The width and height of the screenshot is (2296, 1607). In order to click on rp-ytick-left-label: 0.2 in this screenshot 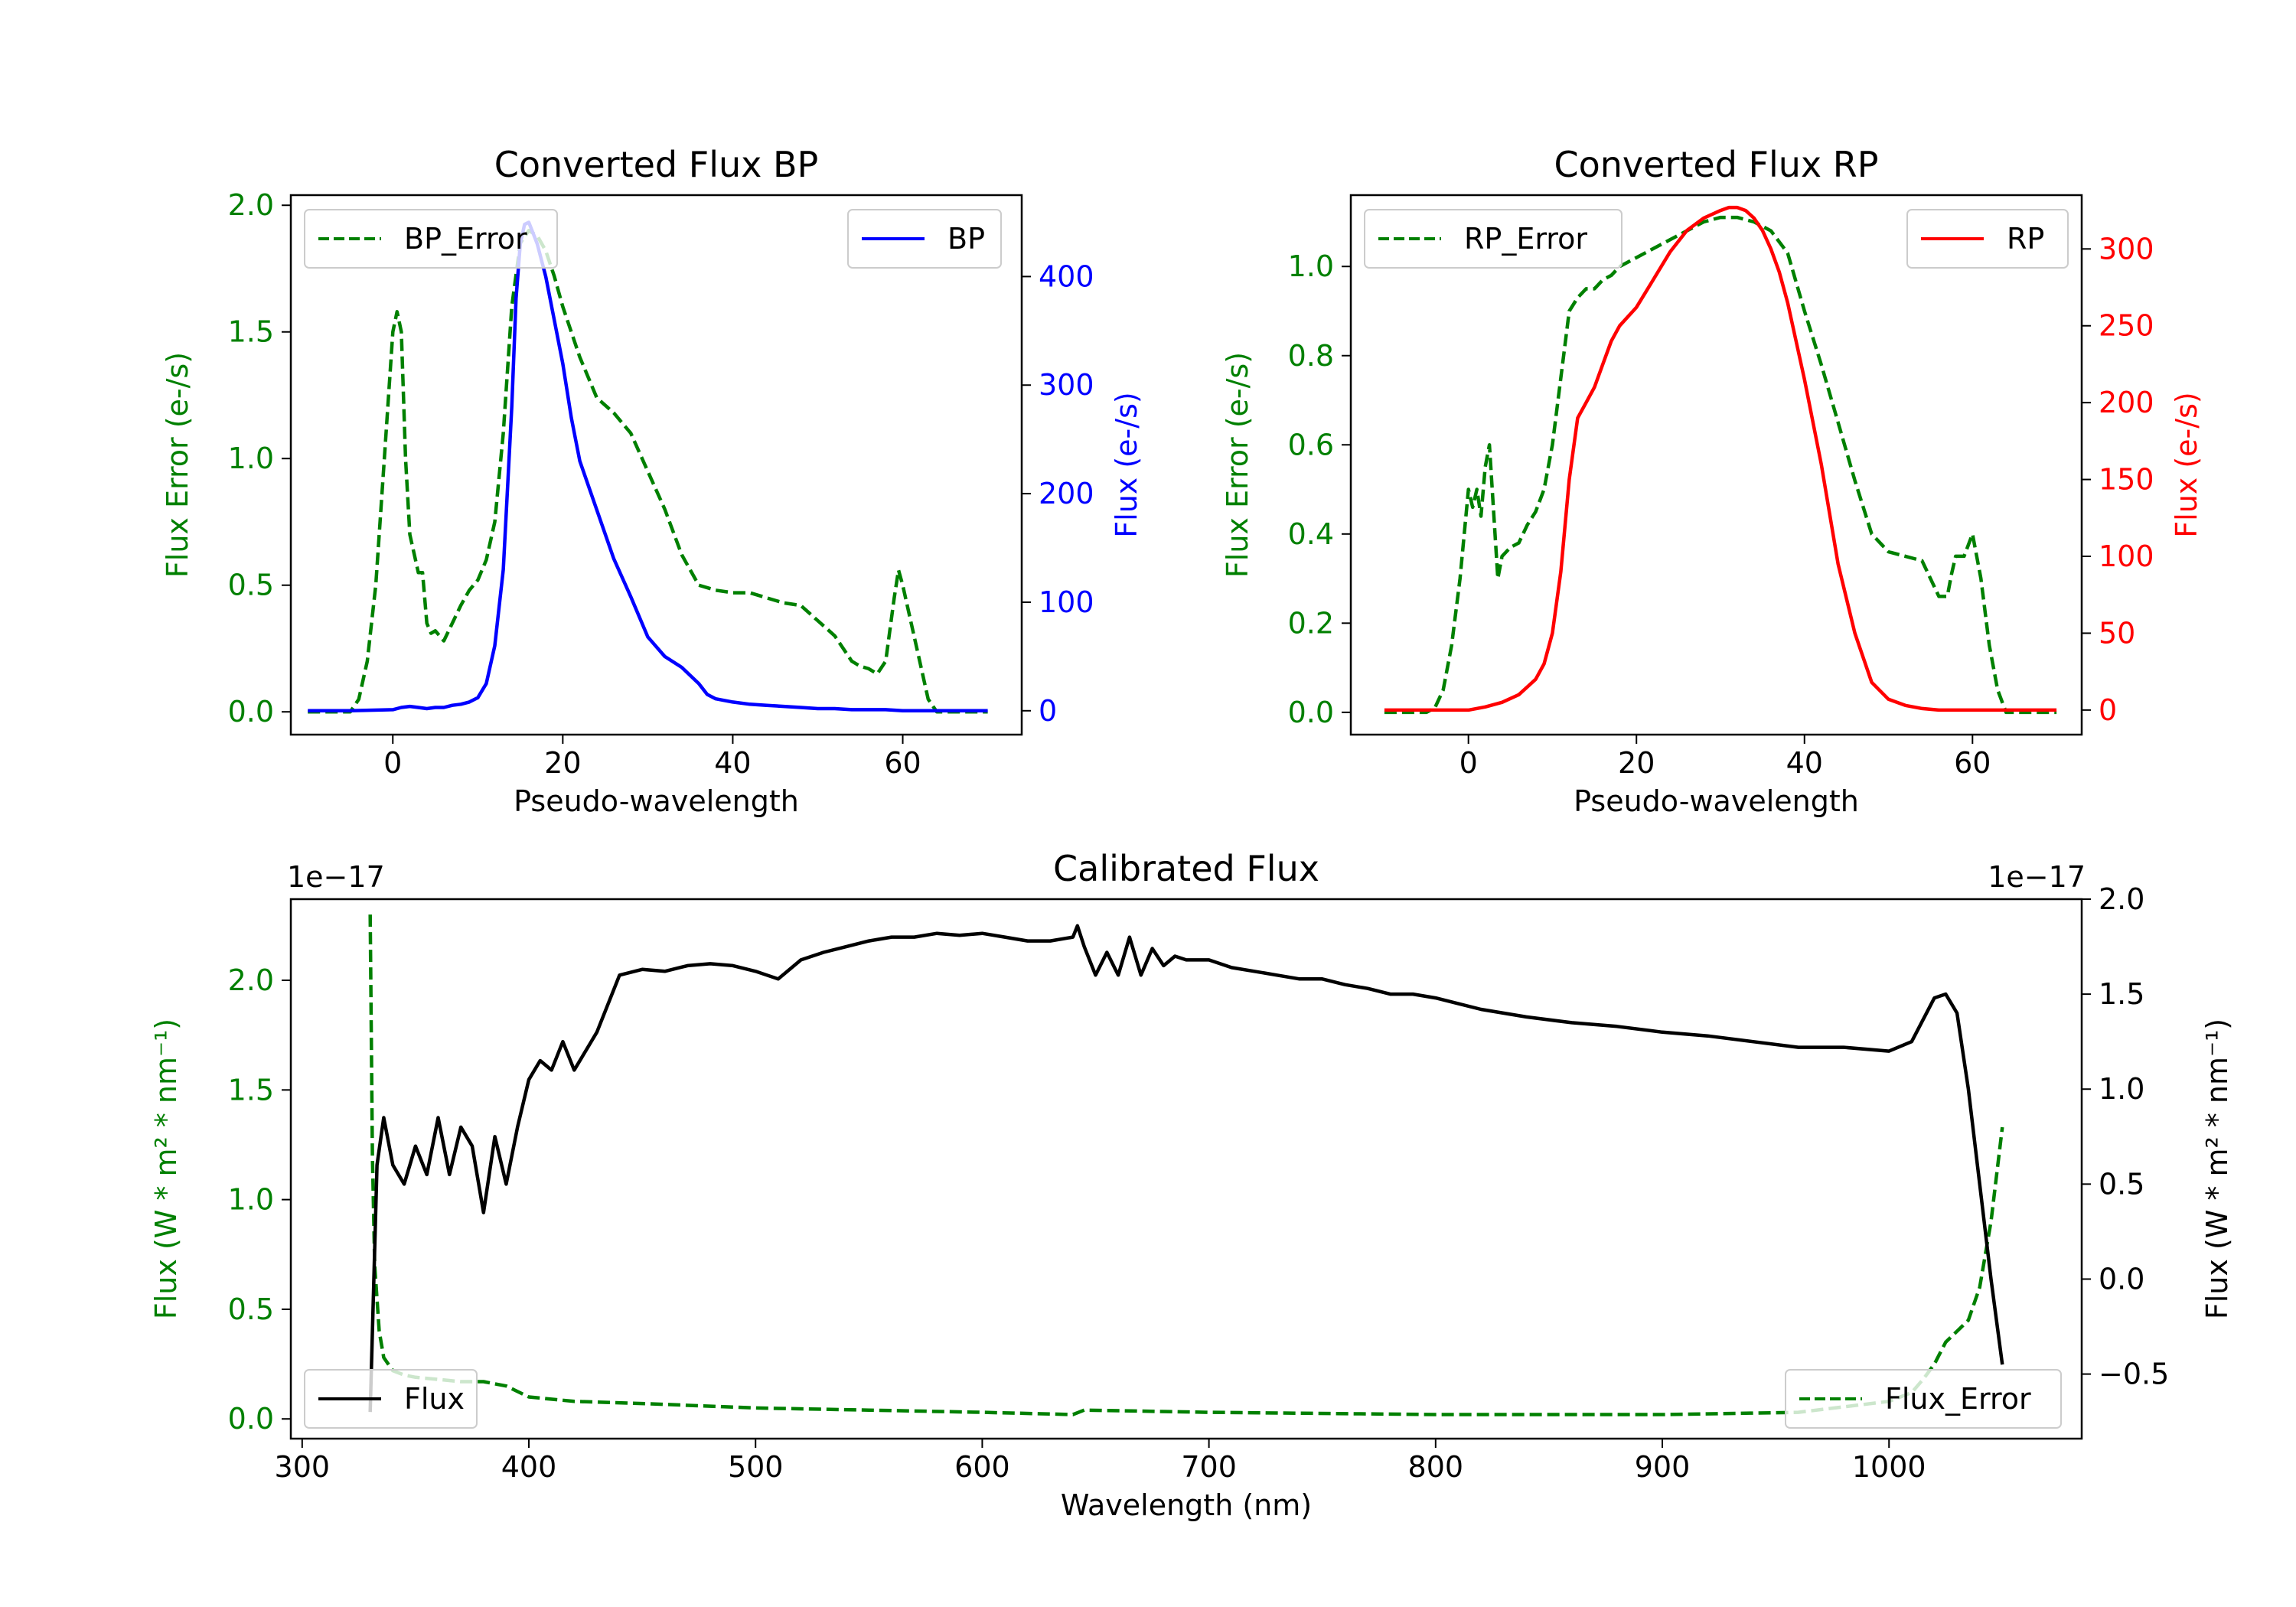, I will do `click(1311, 623)`.